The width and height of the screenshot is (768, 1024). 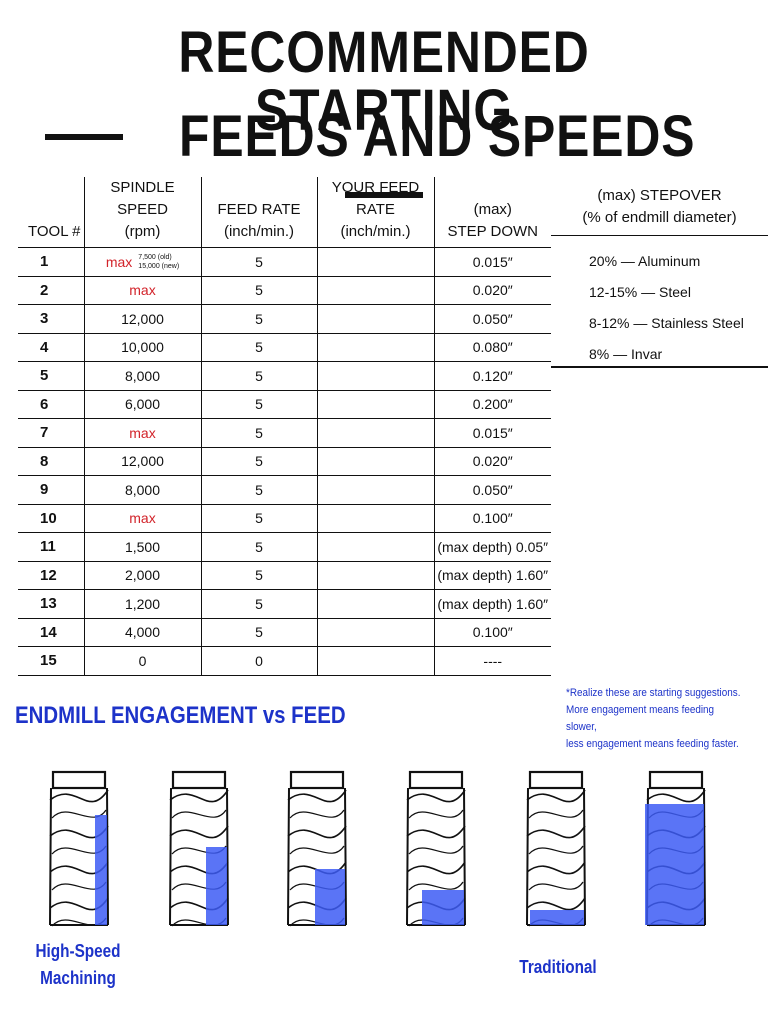 I want to click on header-feed-rate: FEED RATE (inch/min.), so click(x=258, y=212).